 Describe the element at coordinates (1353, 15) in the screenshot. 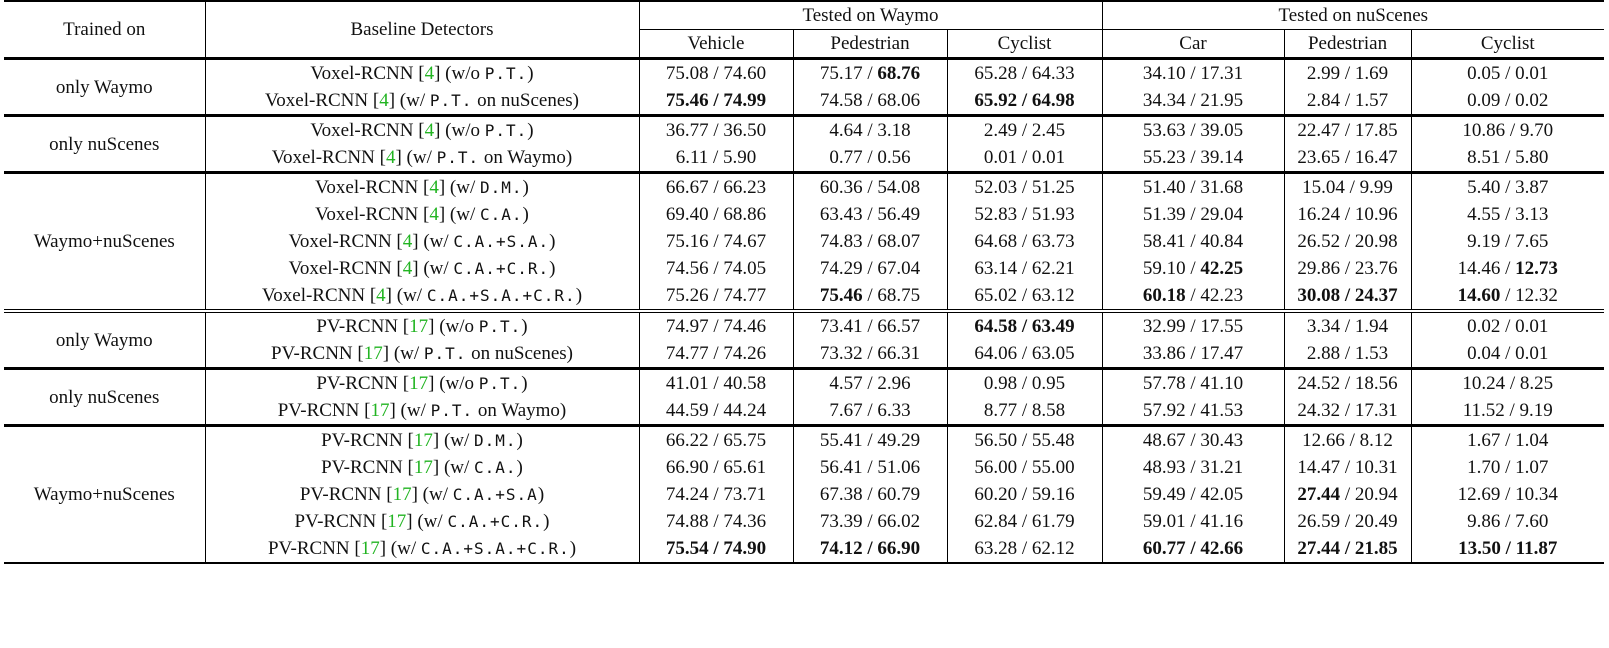

I see `header-tested-on-nuscenes: Tested on nuScenes` at that location.